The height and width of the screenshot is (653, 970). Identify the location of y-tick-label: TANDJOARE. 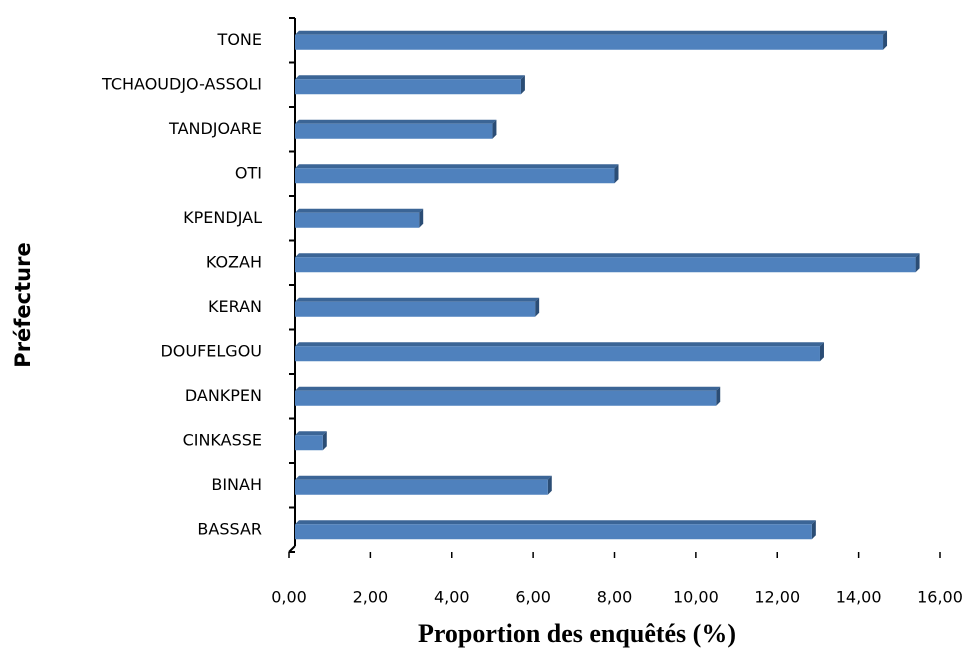
(215, 128).